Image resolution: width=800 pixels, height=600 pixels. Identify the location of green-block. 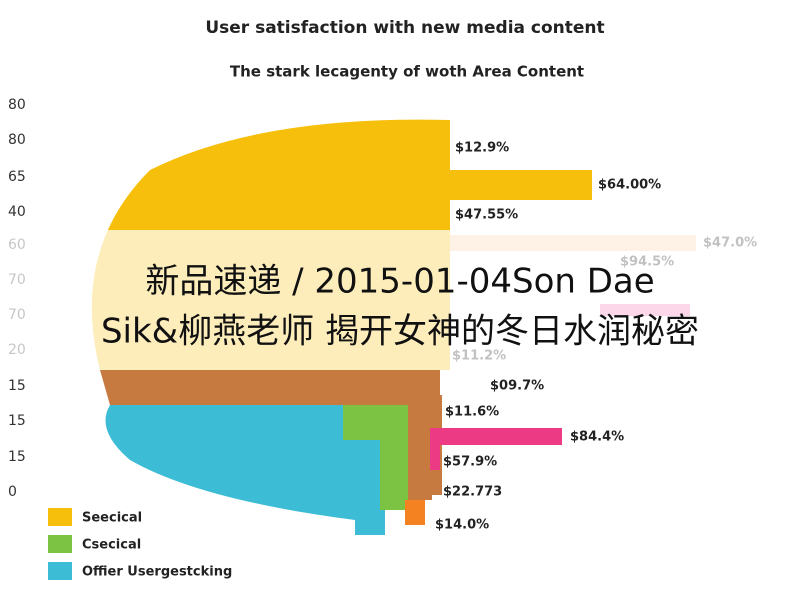
(361, 422).